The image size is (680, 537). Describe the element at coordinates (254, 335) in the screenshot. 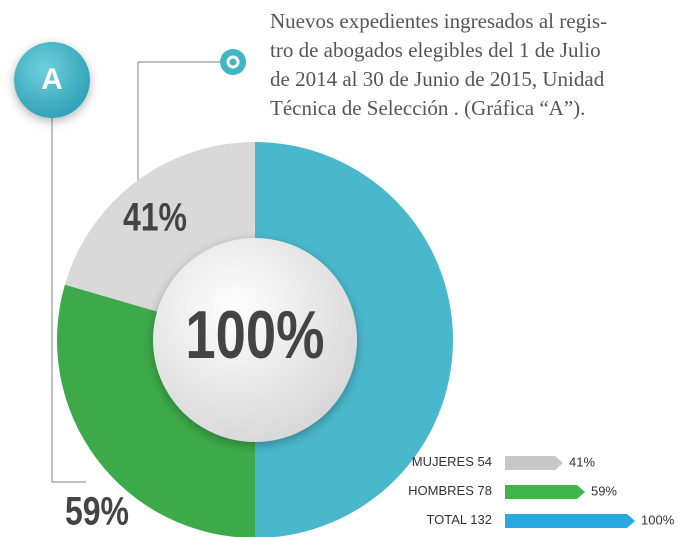

I see `center-label: 100%` at that location.